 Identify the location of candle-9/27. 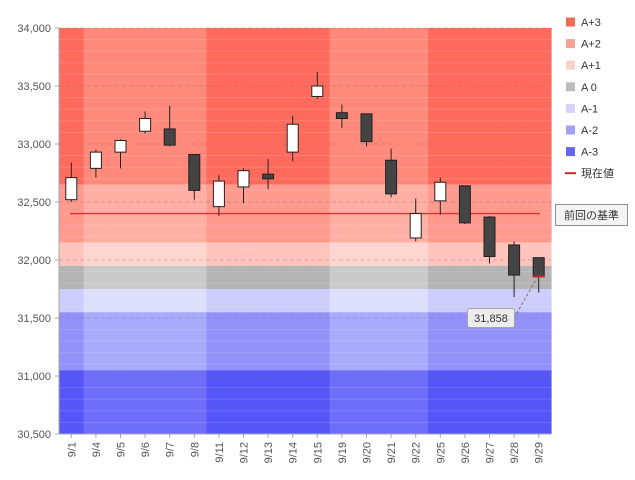
(489, 239).